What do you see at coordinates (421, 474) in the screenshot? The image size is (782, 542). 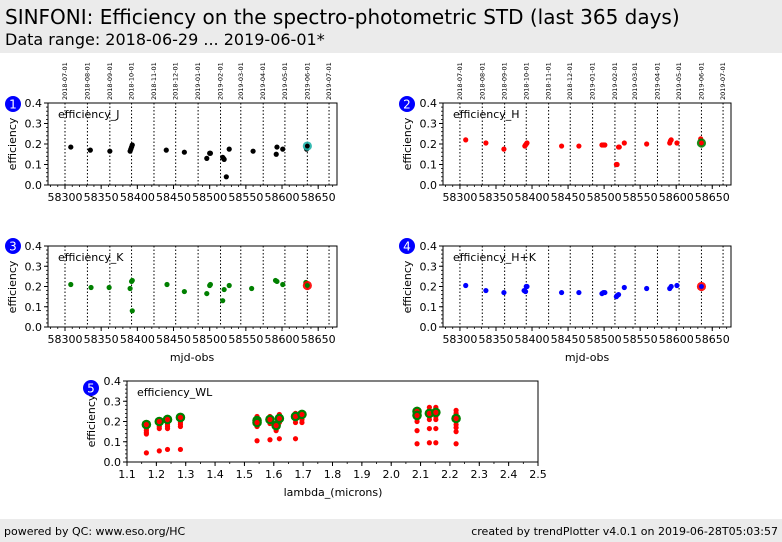 I see `x-tick-label: 2.1` at bounding box center [421, 474].